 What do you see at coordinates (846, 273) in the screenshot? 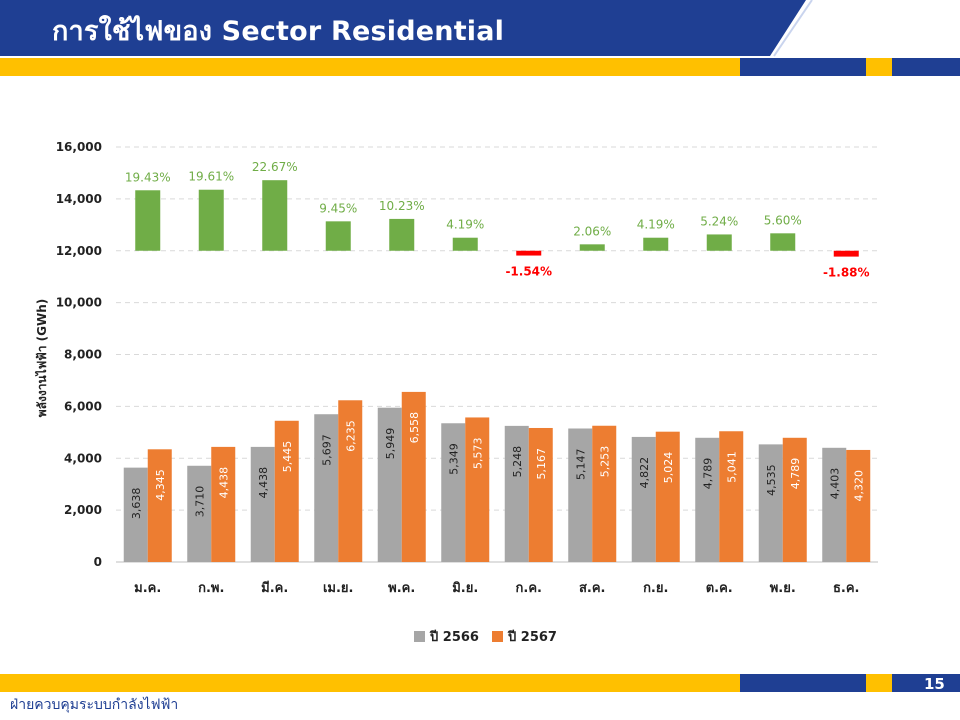
I see `growth-label: -1.88%` at bounding box center [846, 273].